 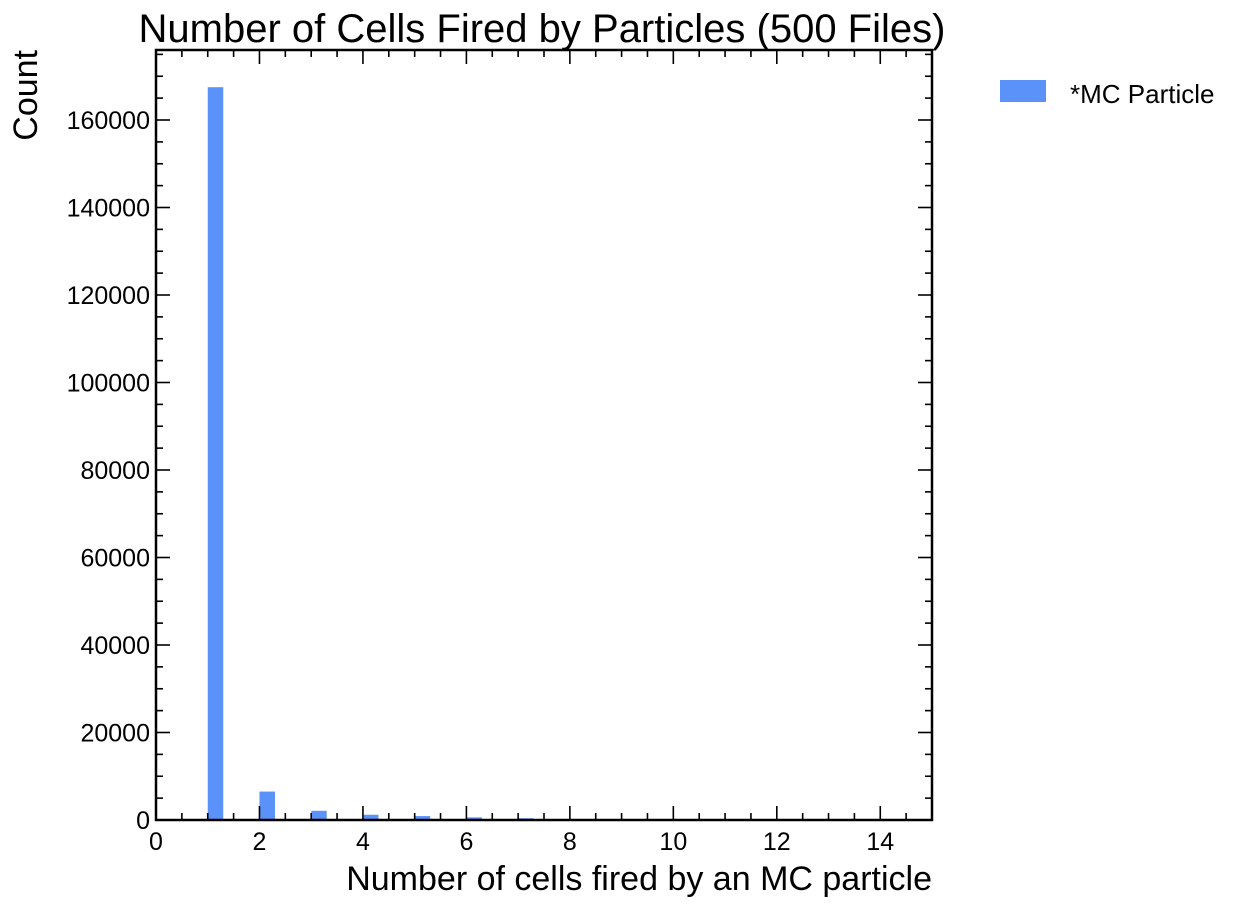 What do you see at coordinates (1023, 91) in the screenshot?
I see `legend-swatch` at bounding box center [1023, 91].